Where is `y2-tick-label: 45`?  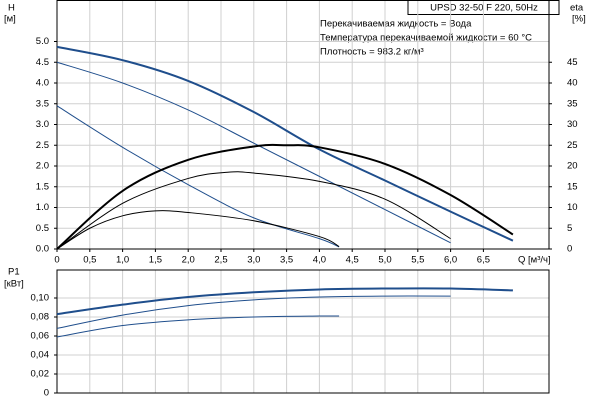 y2-tick-label: 45 is located at coordinates (572, 62).